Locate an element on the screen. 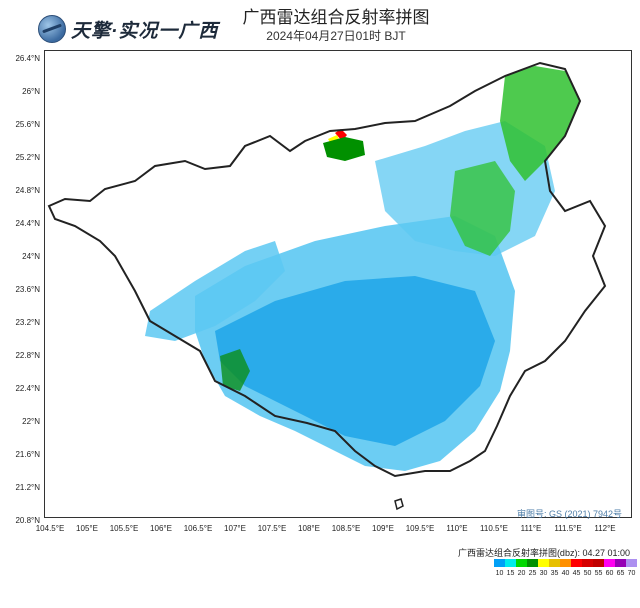  lon-label: 111°E is located at coordinates (531, 528).